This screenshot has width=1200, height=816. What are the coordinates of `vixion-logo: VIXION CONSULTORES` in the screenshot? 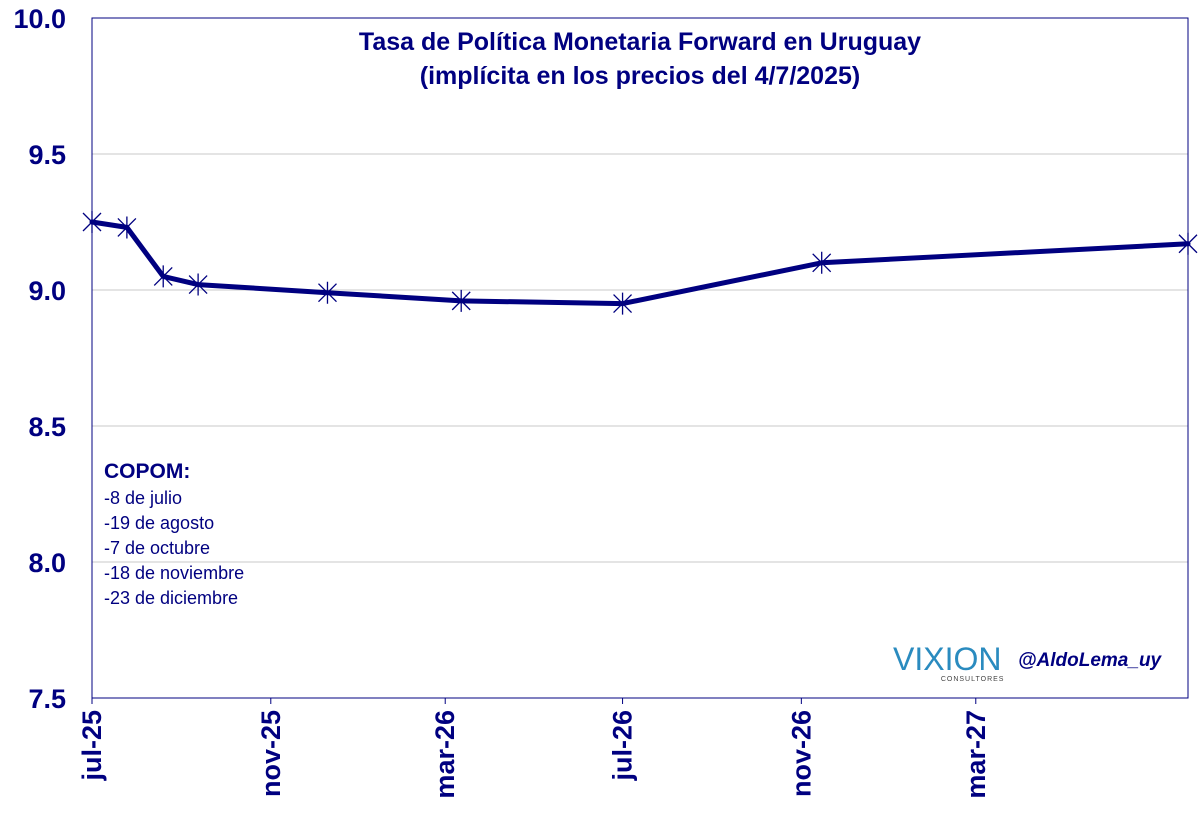 It's located at (949, 662).